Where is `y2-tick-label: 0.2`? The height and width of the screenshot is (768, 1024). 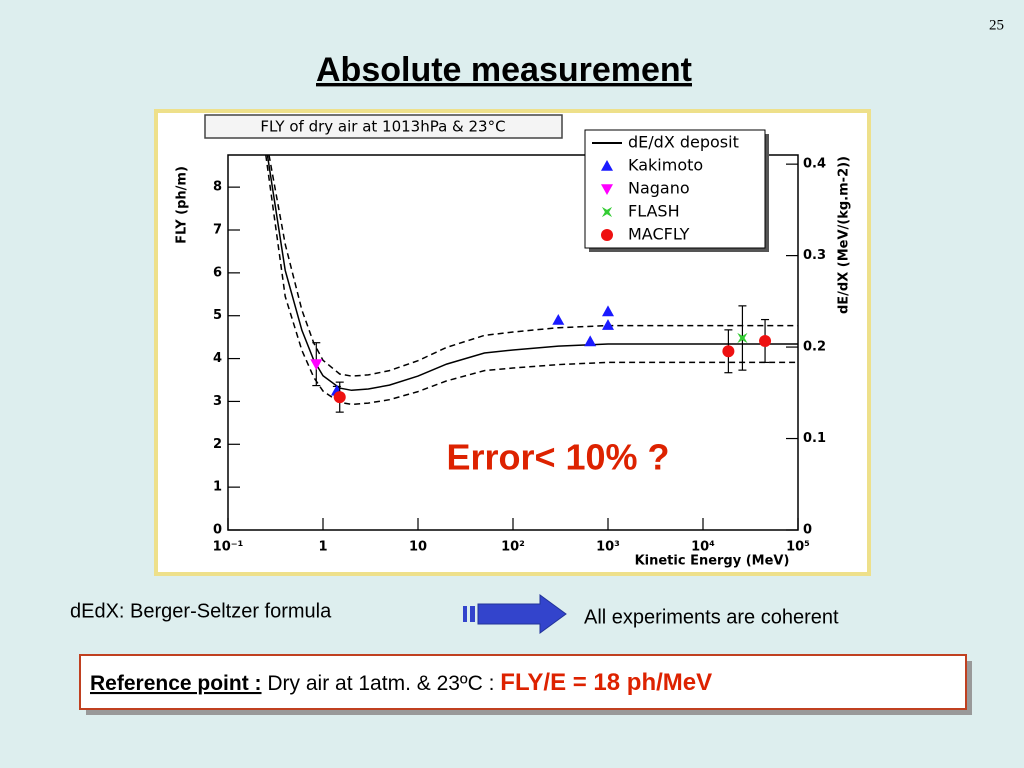 y2-tick-label: 0.2 is located at coordinates (814, 347).